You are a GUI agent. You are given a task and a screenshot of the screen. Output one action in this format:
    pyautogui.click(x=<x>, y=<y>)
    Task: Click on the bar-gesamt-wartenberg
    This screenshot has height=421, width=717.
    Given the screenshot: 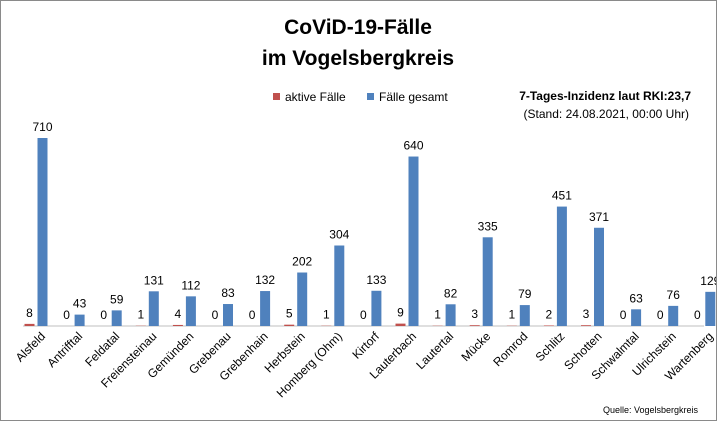 What is the action you would take?
    pyautogui.click(x=710, y=308)
    